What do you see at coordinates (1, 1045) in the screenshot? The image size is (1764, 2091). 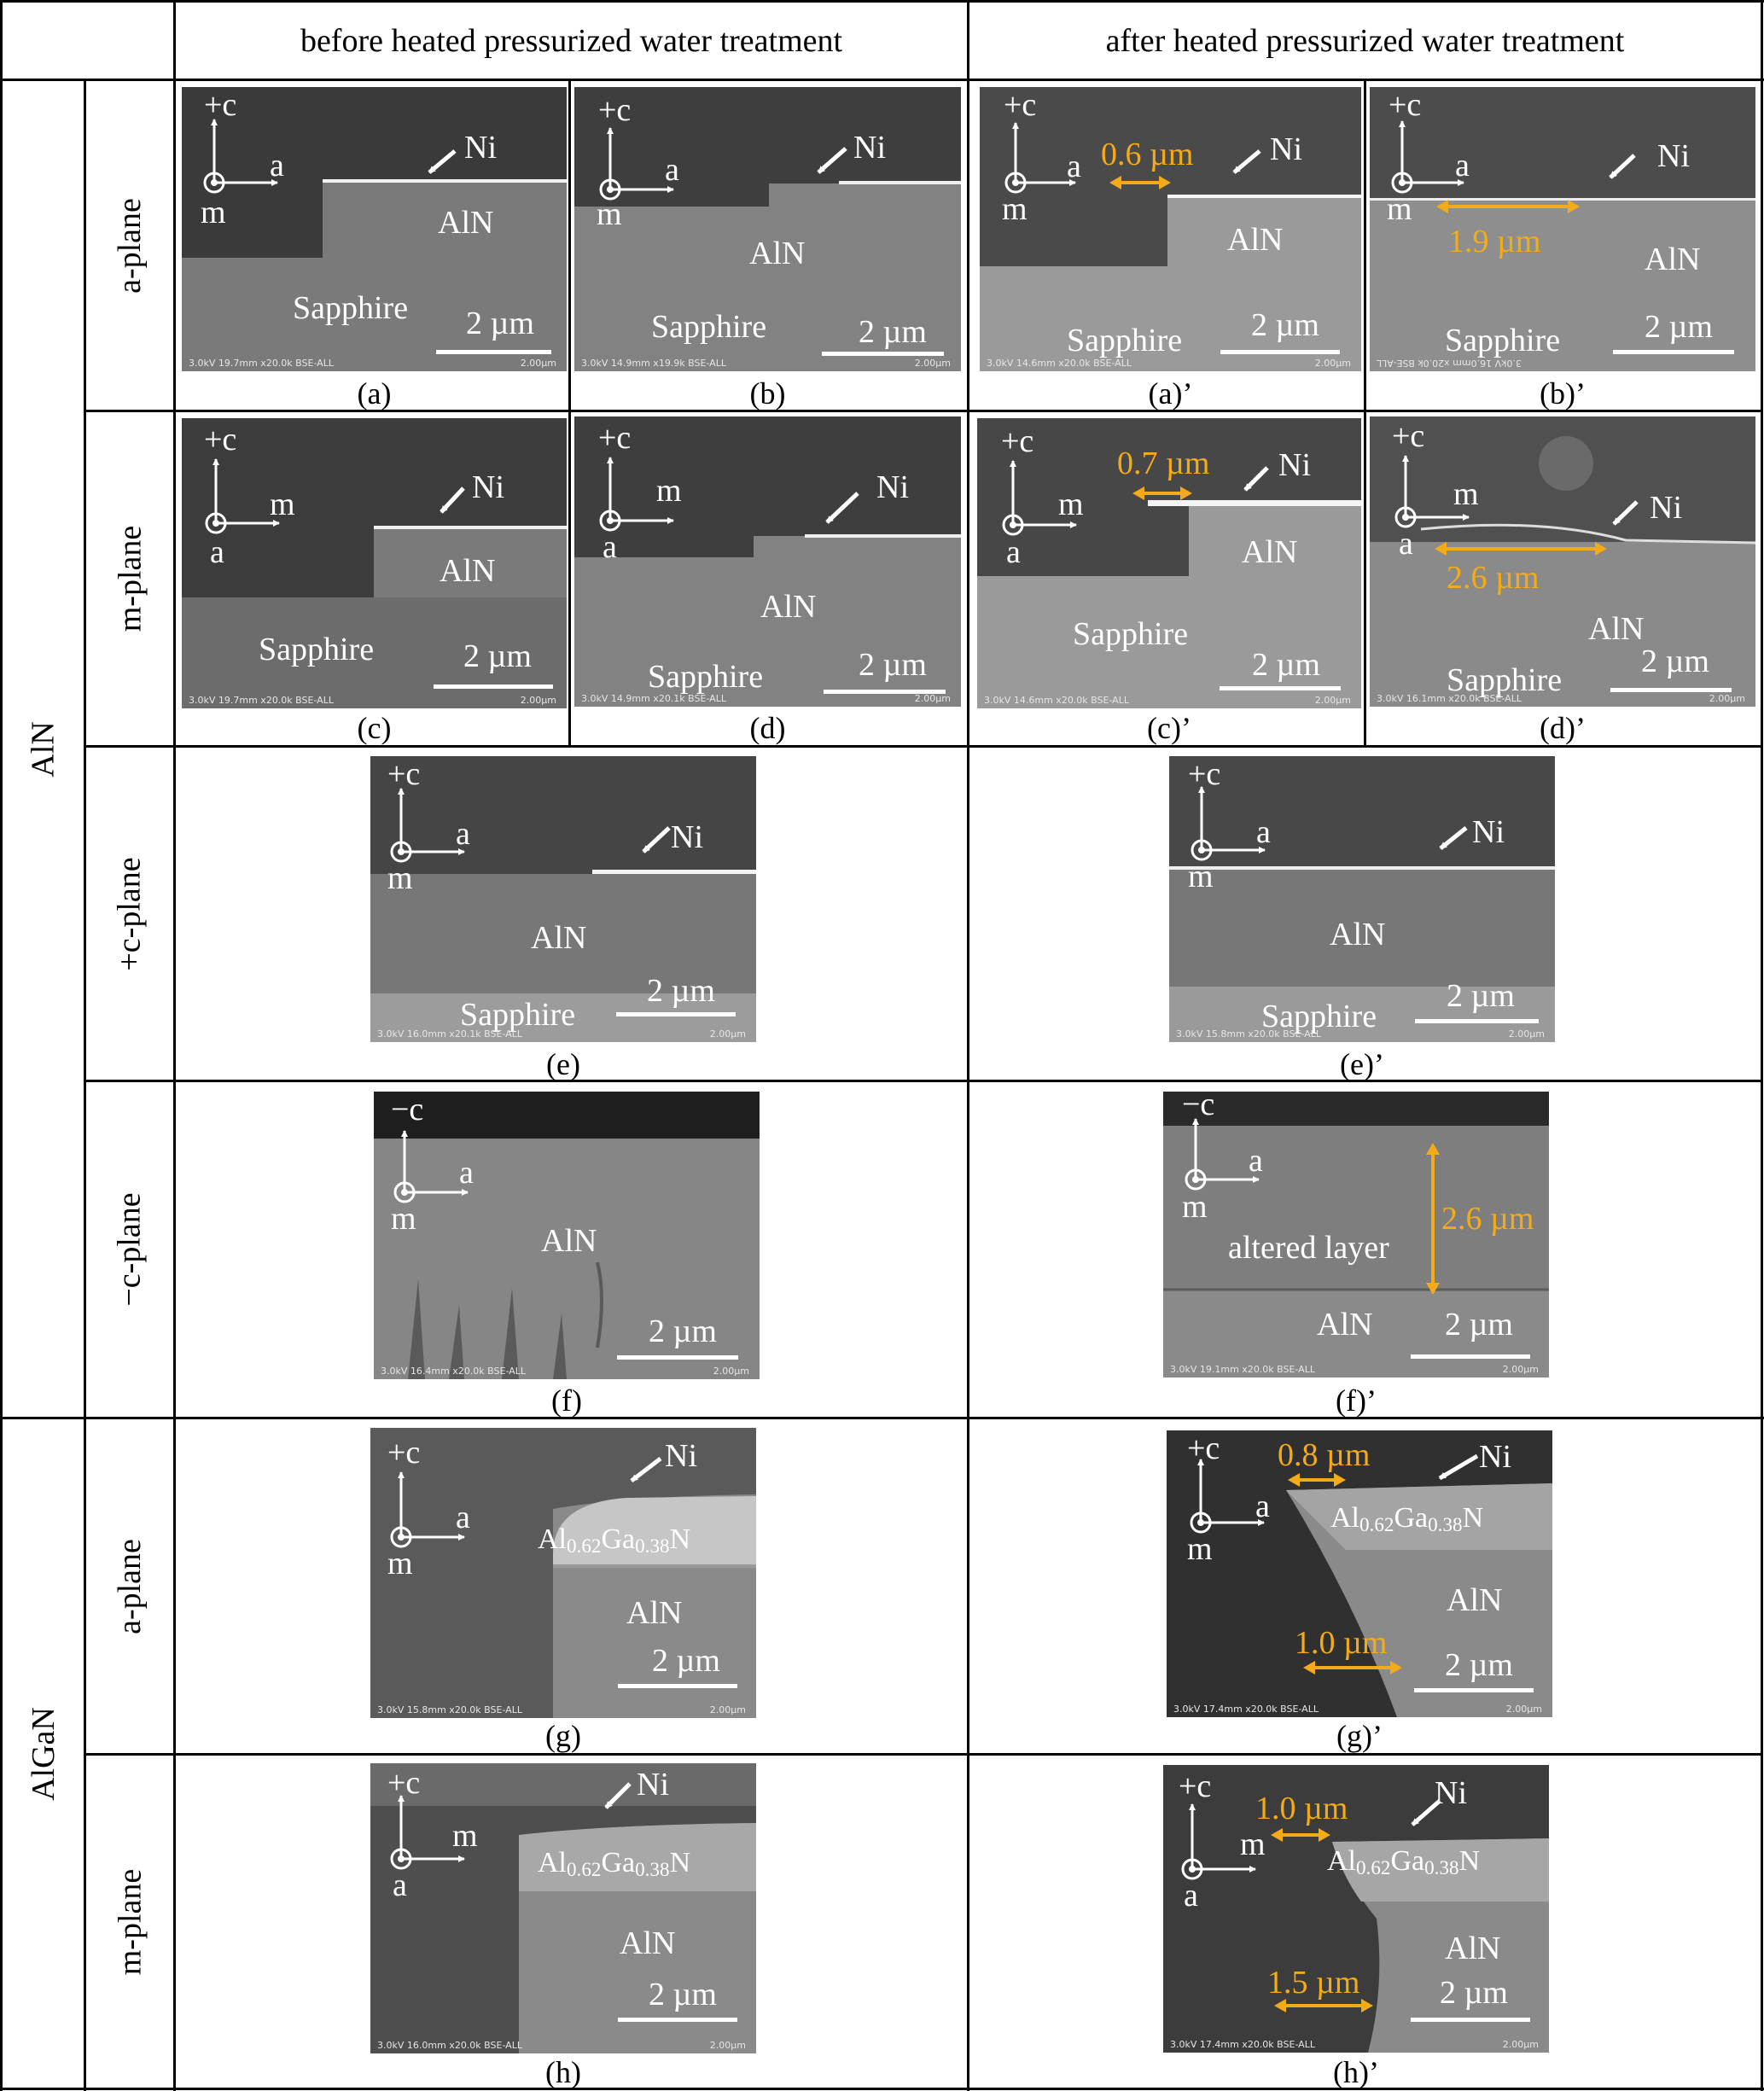 I see `table-border-left` at bounding box center [1, 1045].